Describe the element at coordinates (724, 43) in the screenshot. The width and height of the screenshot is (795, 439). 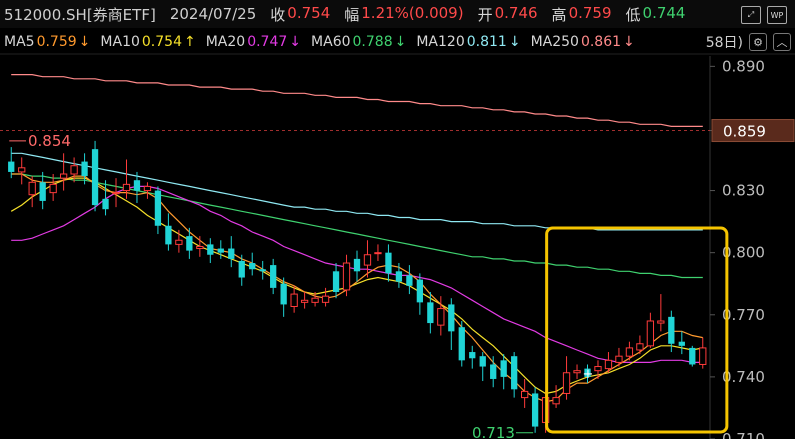
I see `period-label: 58日)` at that location.